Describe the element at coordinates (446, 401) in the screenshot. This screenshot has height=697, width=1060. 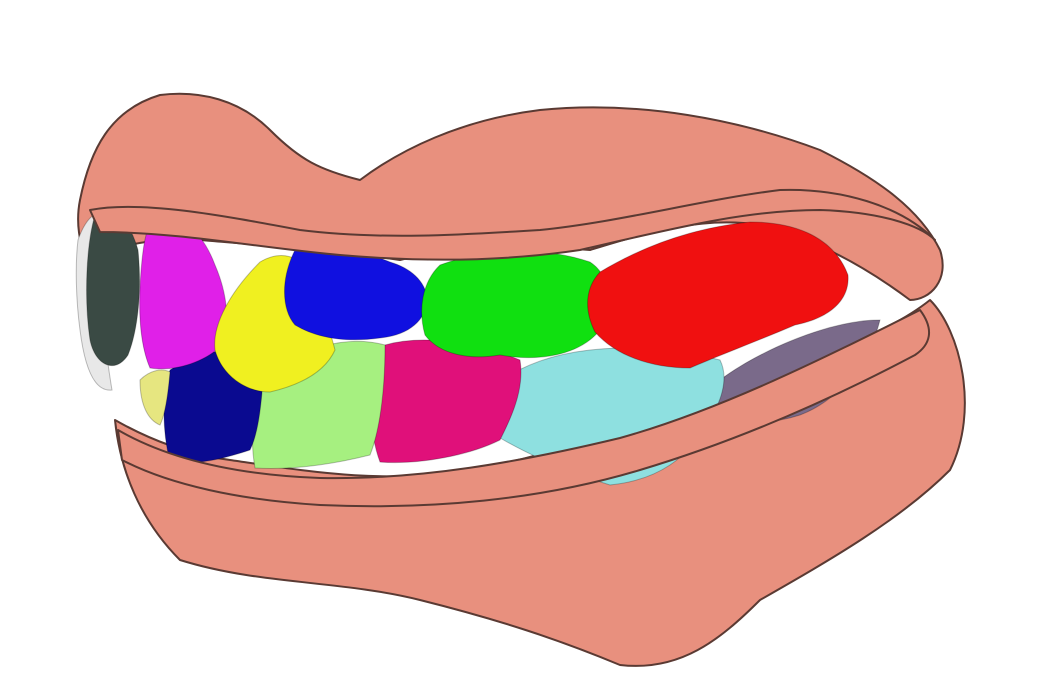
I see `lower-premolar-pink` at that location.